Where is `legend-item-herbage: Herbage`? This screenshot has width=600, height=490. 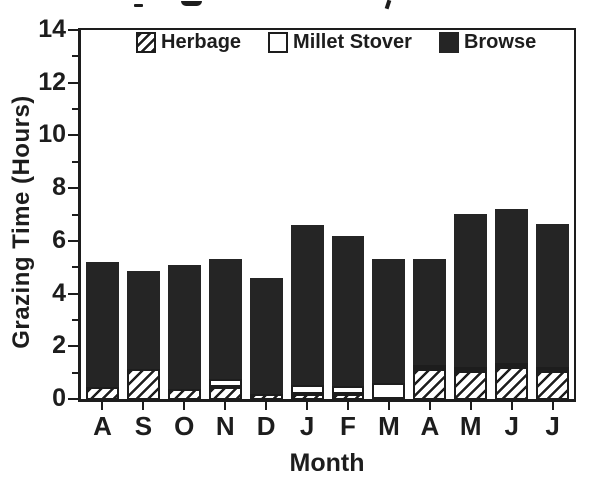 legend-item-herbage: Herbage is located at coordinates (188, 42).